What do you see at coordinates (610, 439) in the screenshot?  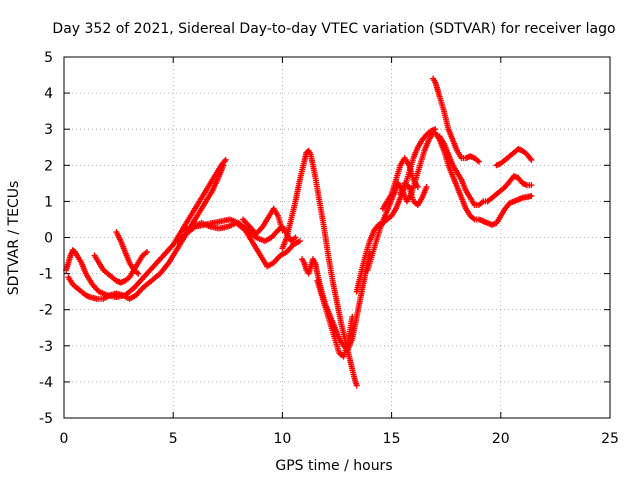 I see `x-tick-label: 25` at bounding box center [610, 439].